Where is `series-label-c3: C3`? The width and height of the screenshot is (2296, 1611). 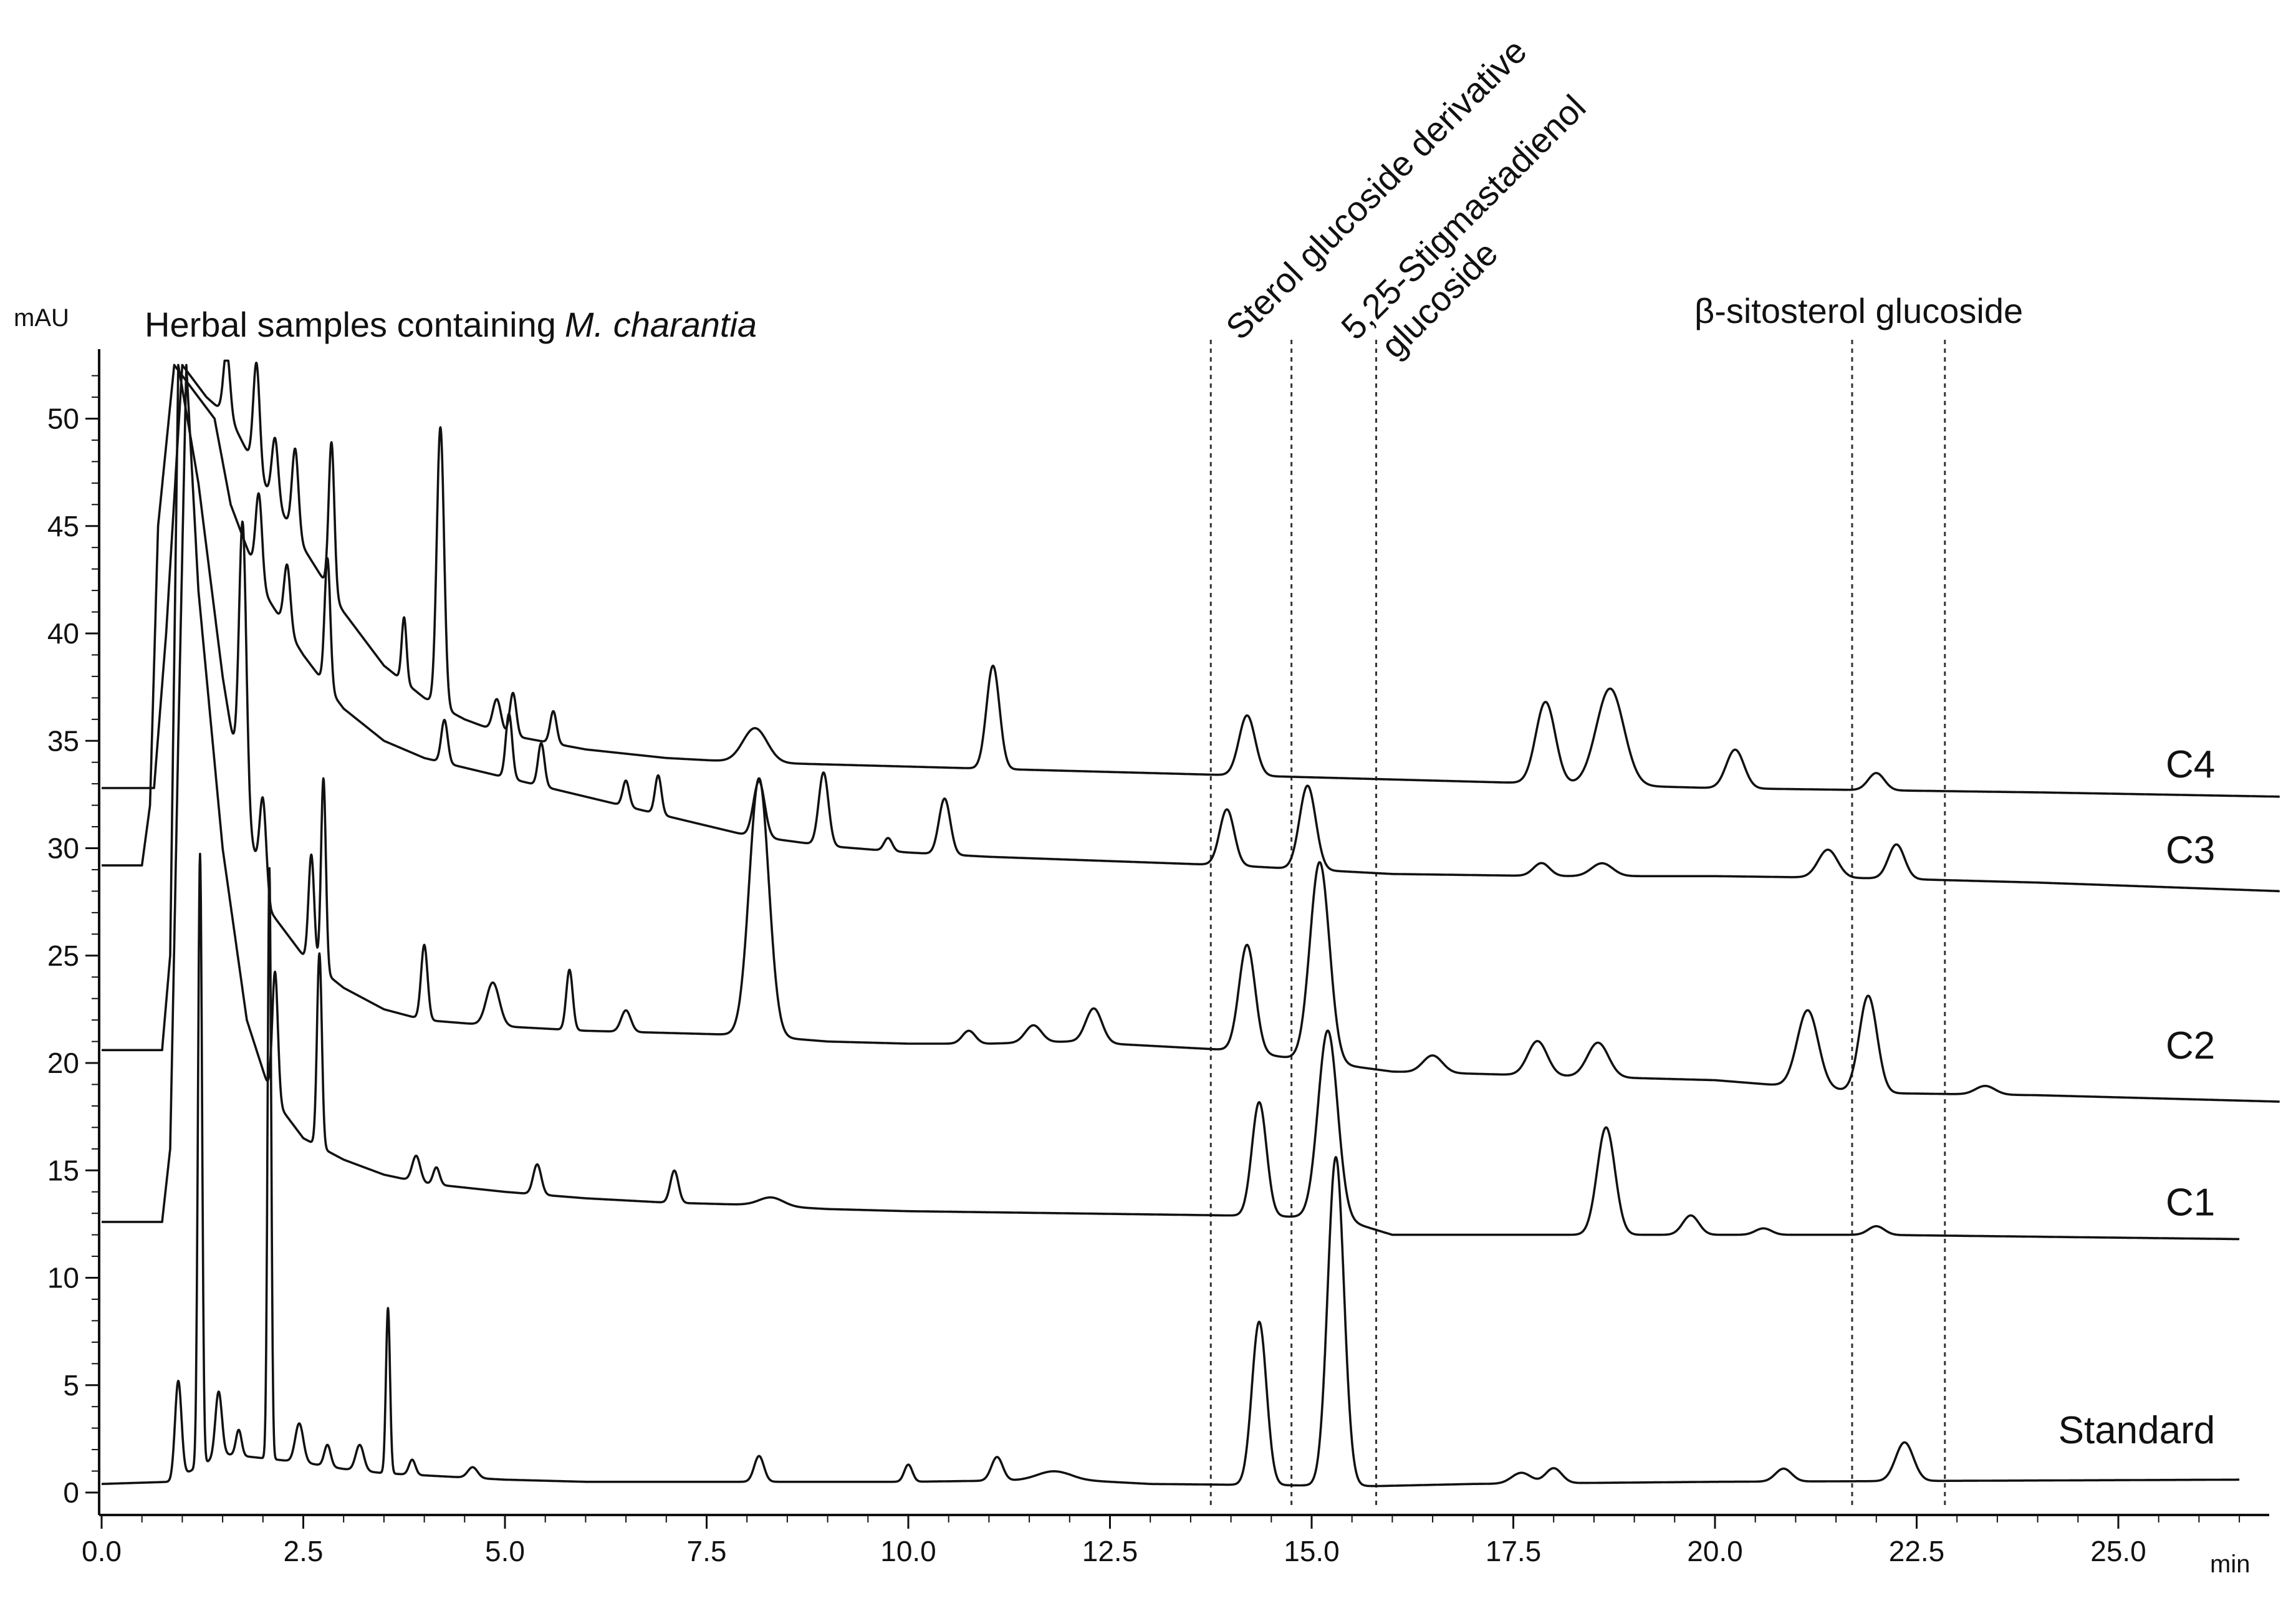 series-label-c3: C3 is located at coordinates (2190, 850).